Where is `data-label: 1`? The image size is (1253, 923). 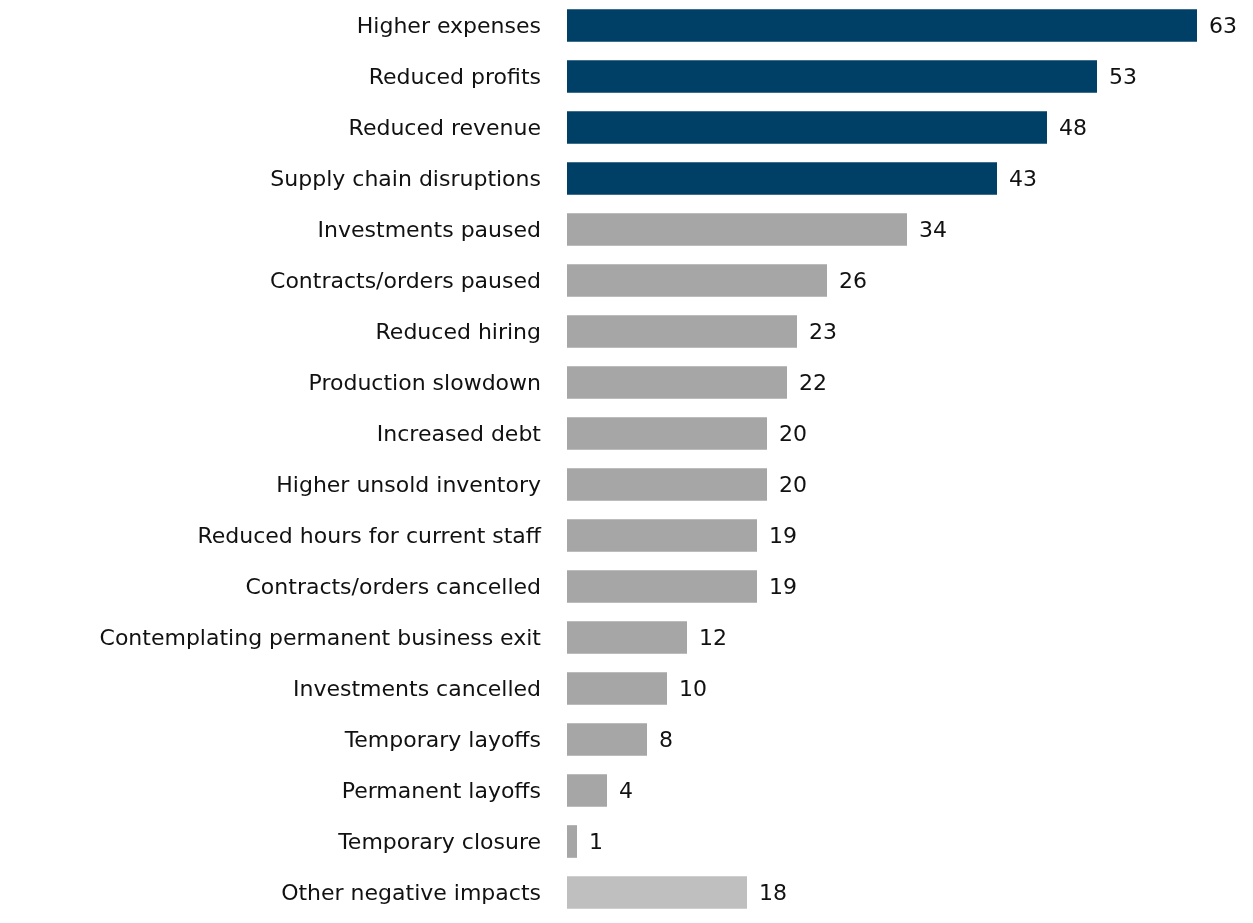 data-label: 1 is located at coordinates (596, 841).